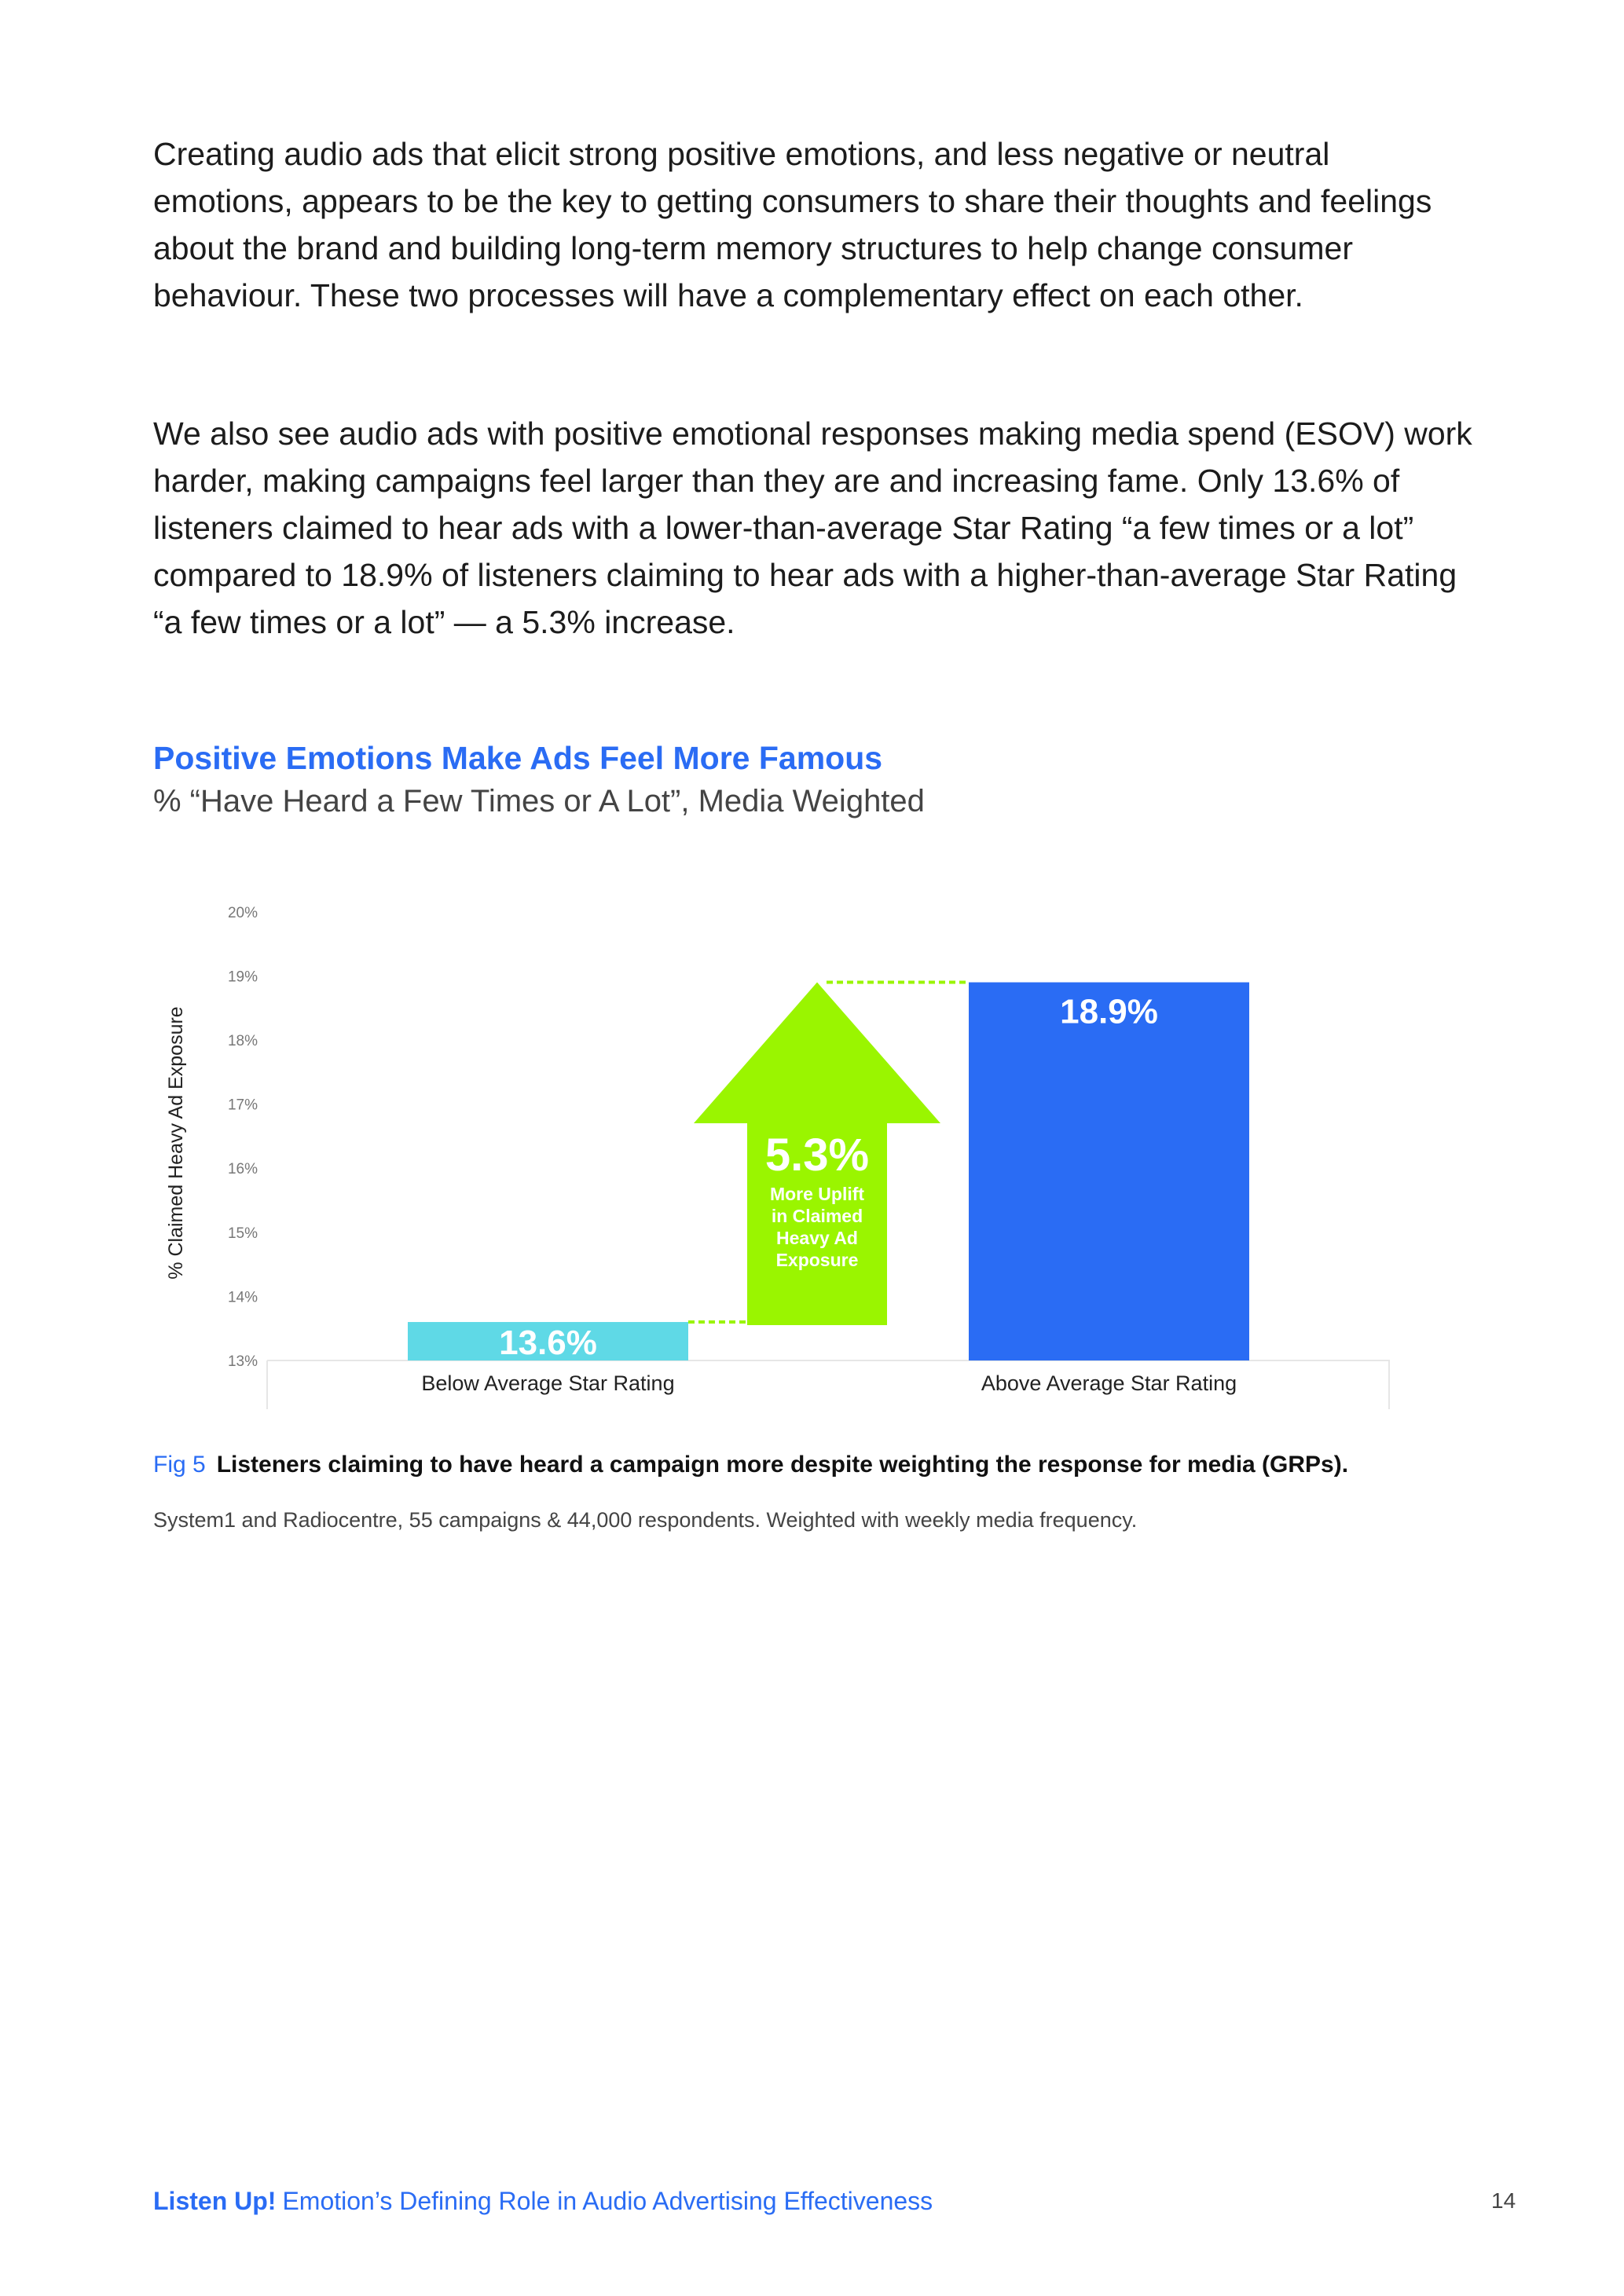  Describe the element at coordinates (817, 1238) in the screenshot. I see `uplift-text: Heavy Ad` at that location.